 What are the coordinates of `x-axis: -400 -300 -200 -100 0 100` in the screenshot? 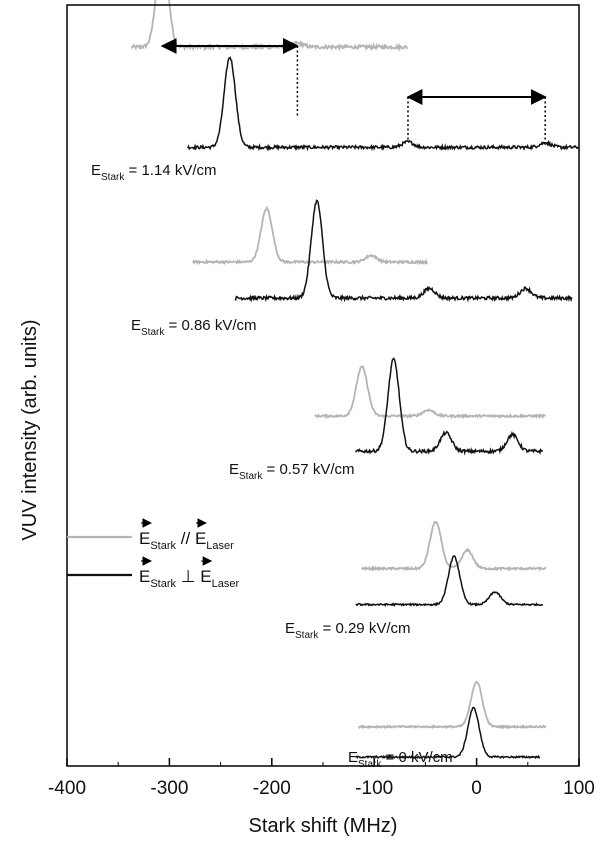 It's located at (321, 778).